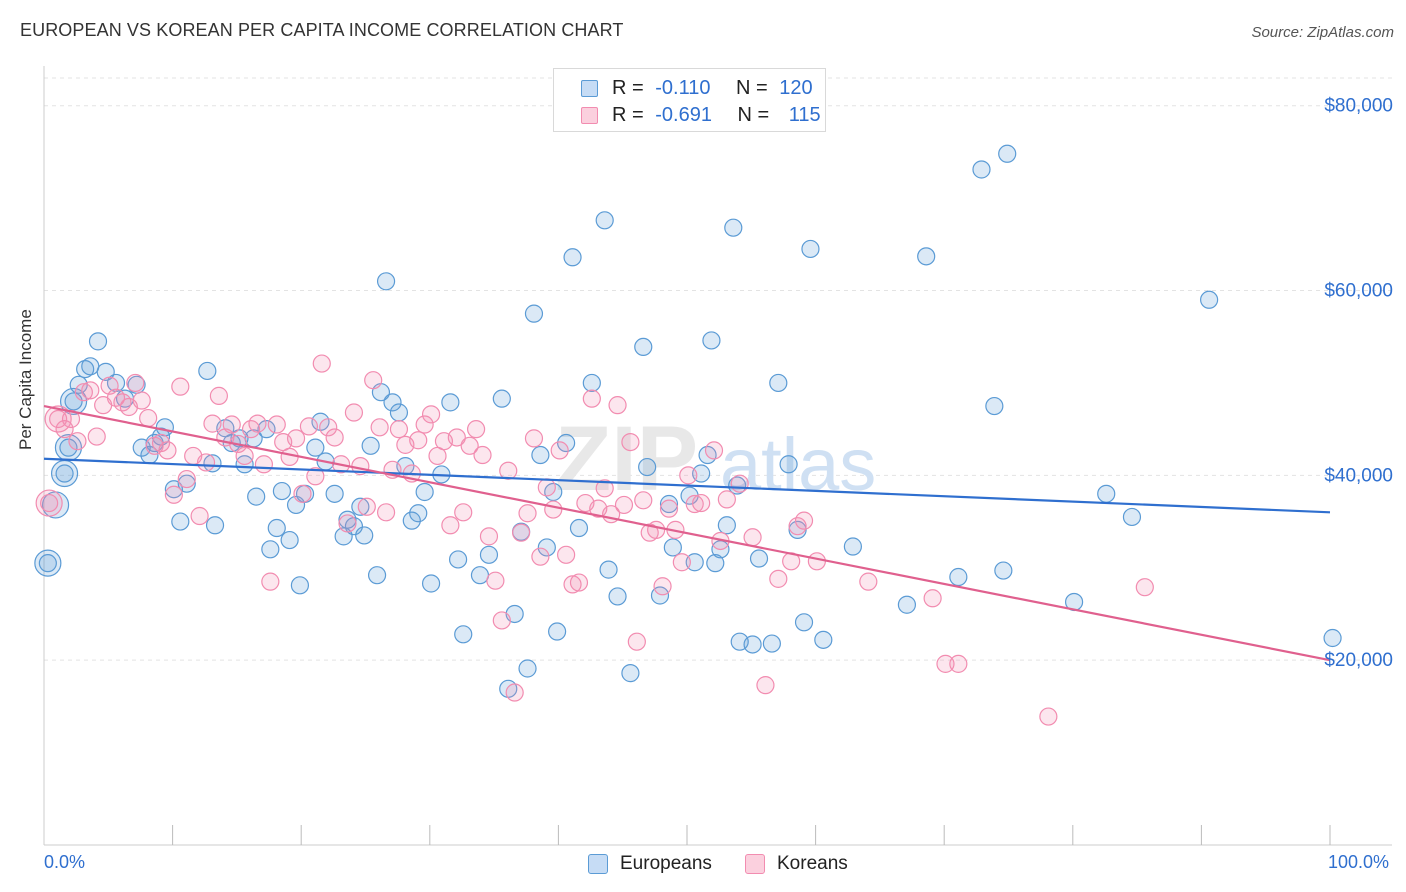 The image size is (1406, 892). Describe the element at coordinates (1359, 862) in the screenshot. I see `x-tick-max: 100.0%` at that location.